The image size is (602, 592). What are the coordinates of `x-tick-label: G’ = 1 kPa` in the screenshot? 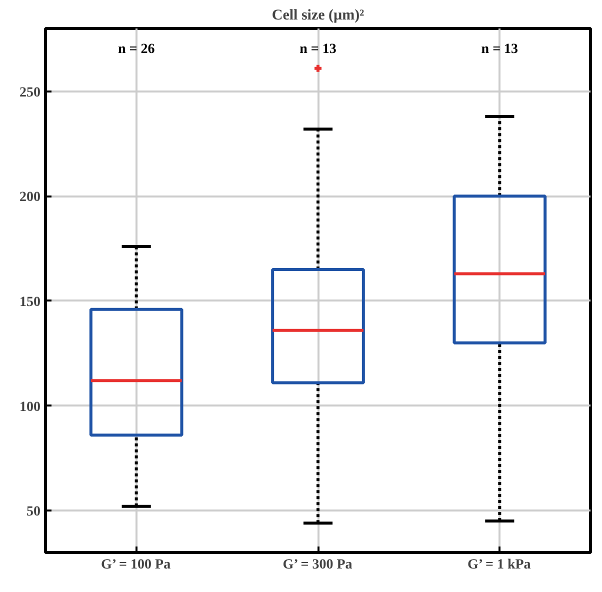 It's located at (499, 565).